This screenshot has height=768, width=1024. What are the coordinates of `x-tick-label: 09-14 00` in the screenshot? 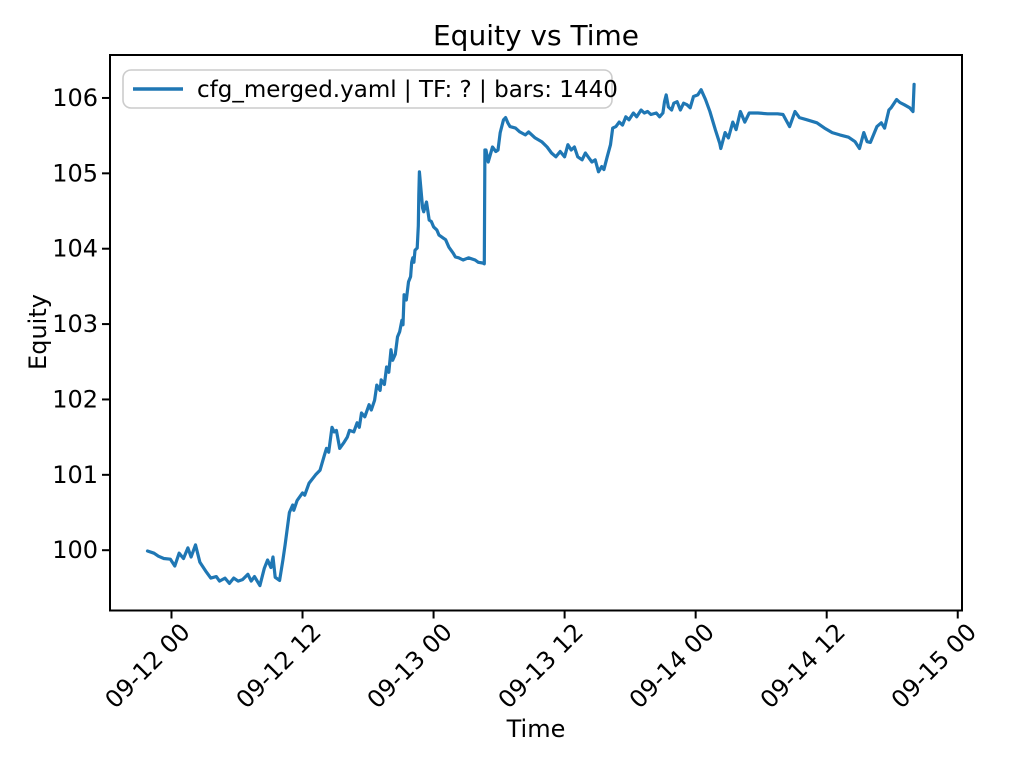 It's located at (672, 666).